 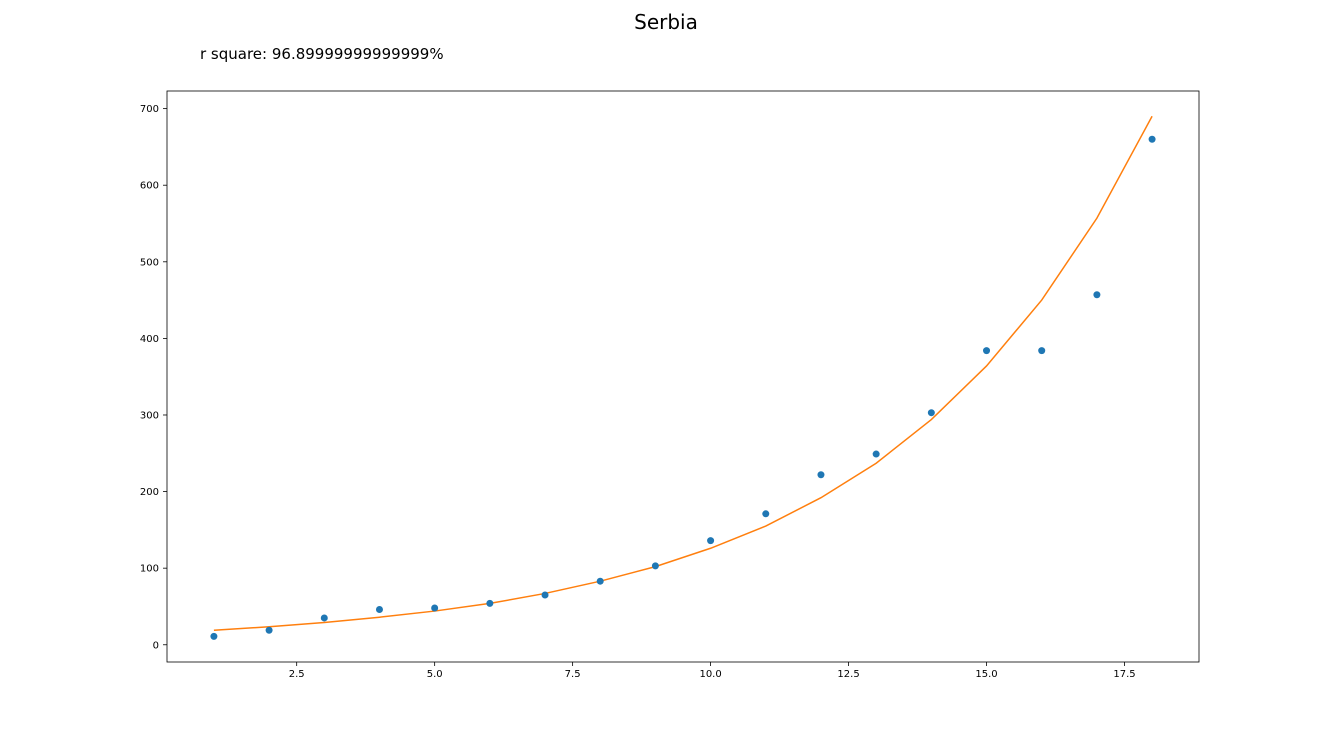 I want to click on x-tick-label: 17.5, so click(x=1124, y=674).